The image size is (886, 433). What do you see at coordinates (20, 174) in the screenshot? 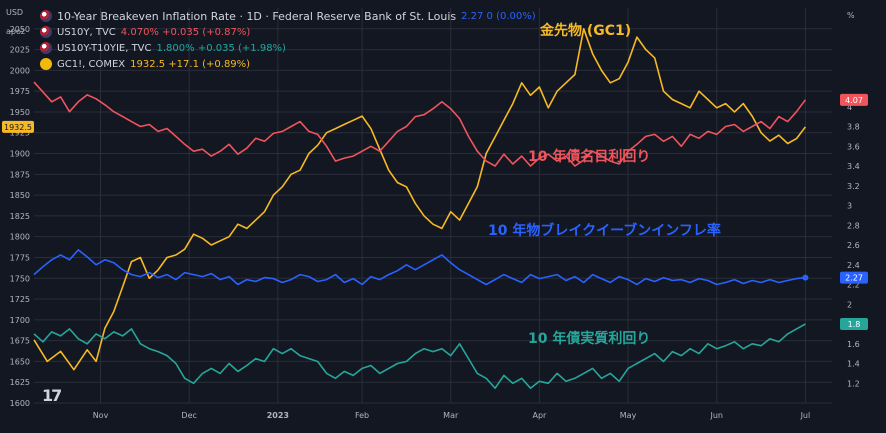
I see `y-left-tick-label: 1875` at bounding box center [20, 174].